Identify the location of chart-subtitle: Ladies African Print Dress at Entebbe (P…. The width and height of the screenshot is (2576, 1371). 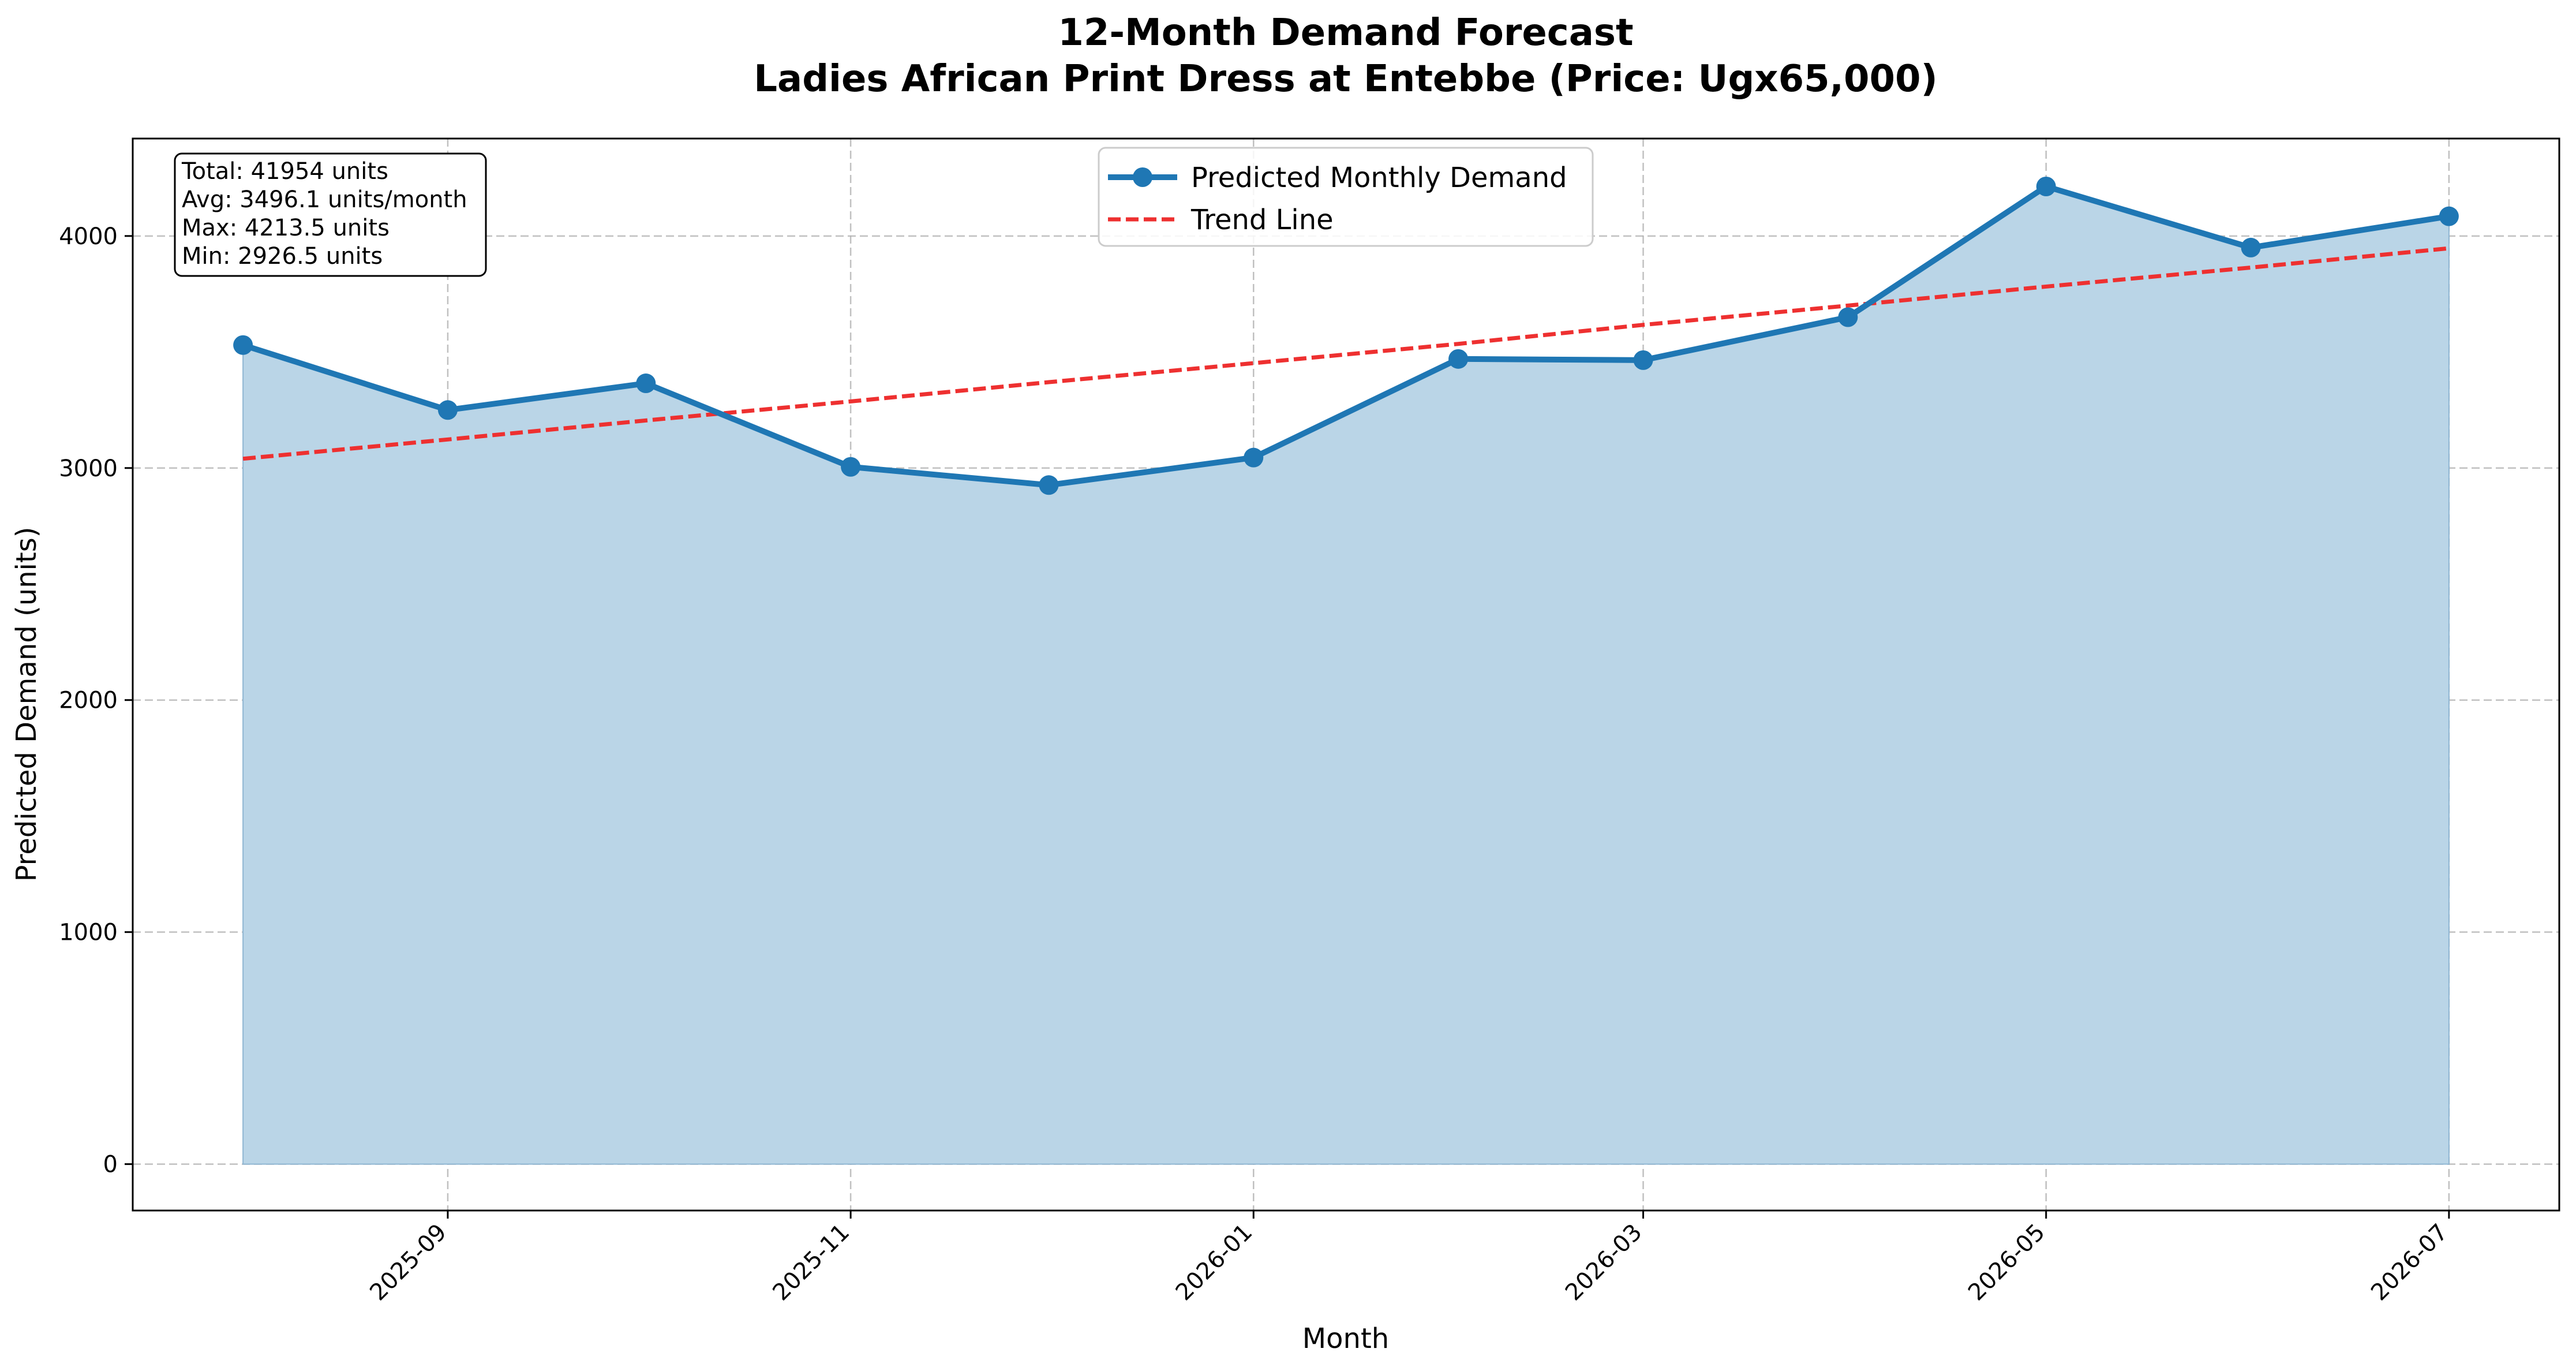
(1346, 79).